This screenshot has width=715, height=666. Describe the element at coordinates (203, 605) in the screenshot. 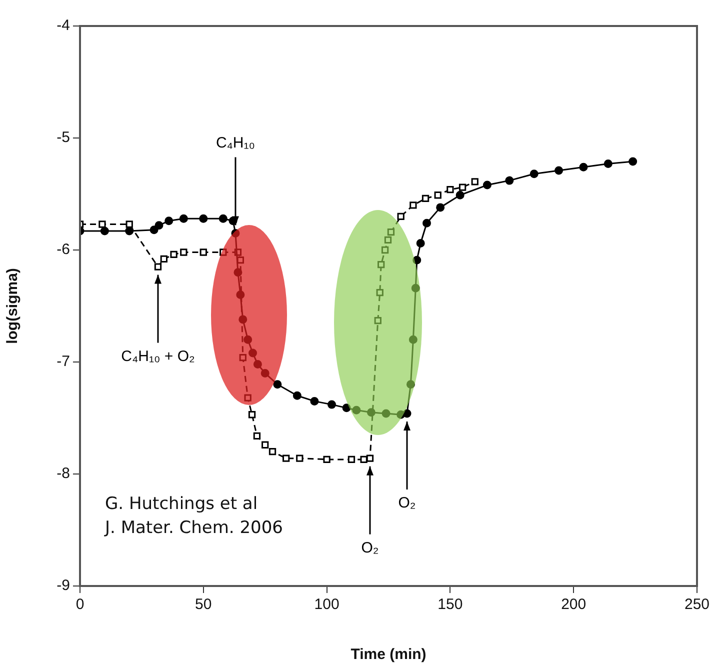

I see `x-tick-label: 50` at that location.